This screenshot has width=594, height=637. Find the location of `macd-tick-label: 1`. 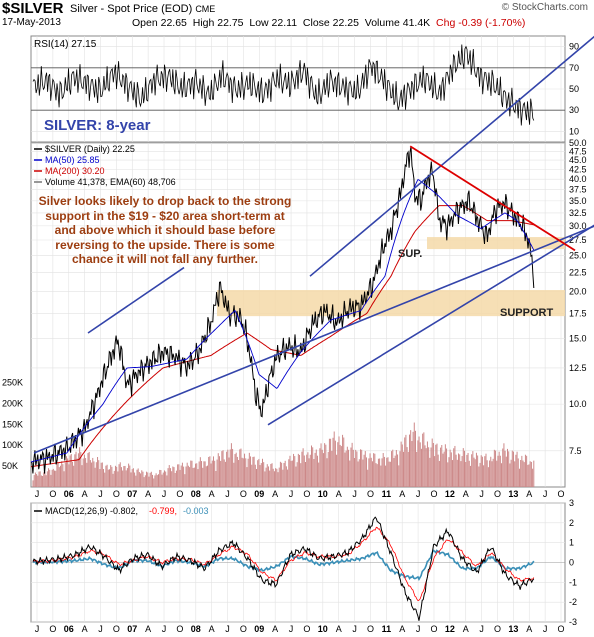

macd-tick-label: 1 is located at coordinates (571, 543).